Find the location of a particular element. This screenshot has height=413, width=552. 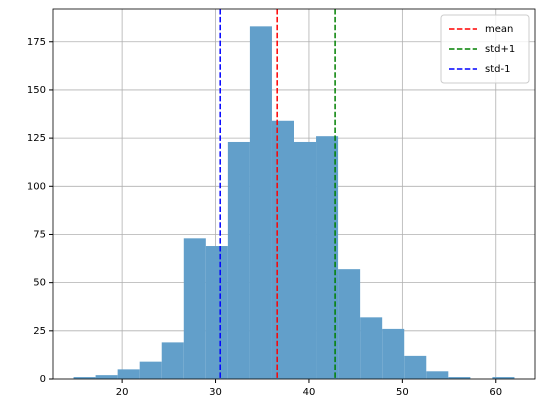

legend: mean std+1 std-1 is located at coordinates (485, 49).